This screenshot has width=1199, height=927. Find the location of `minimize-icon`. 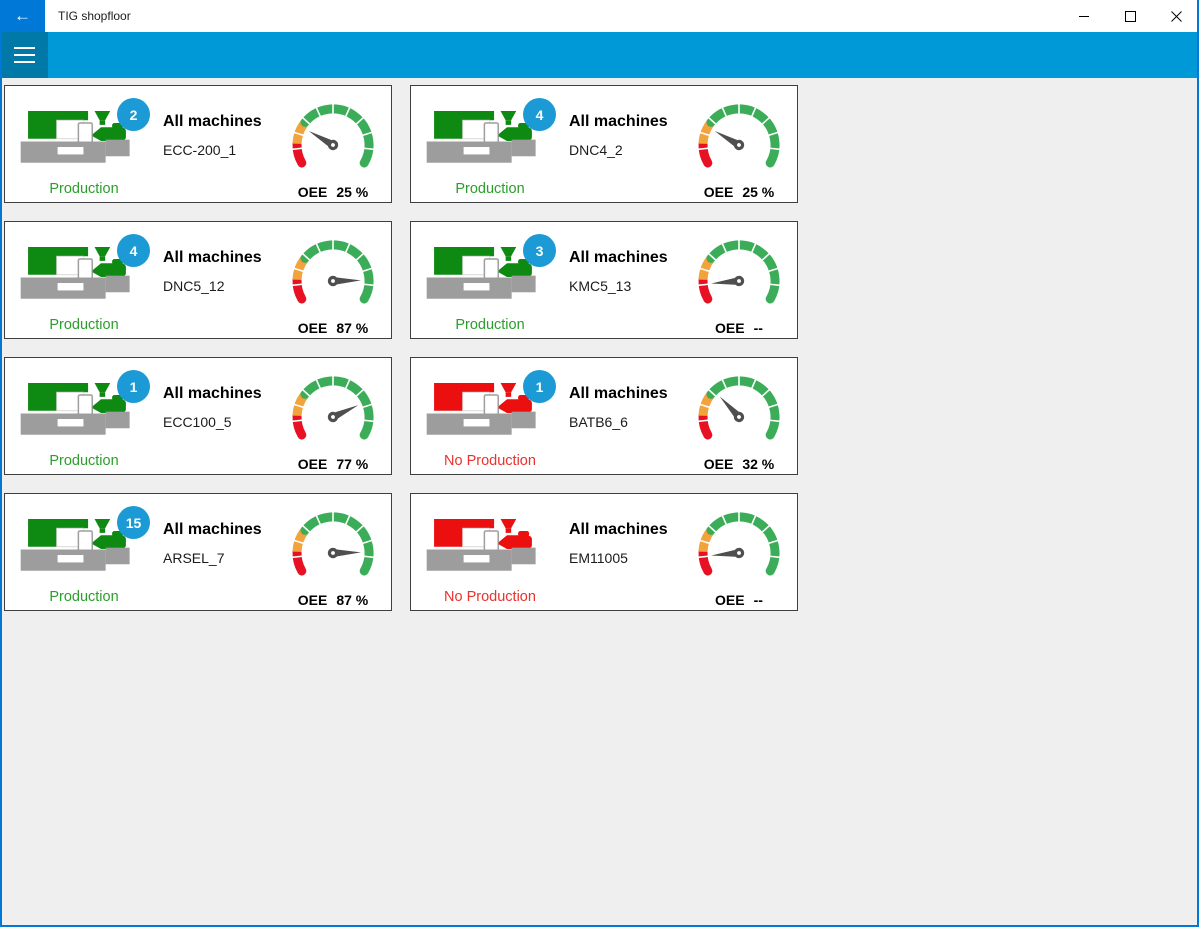

minimize-icon is located at coordinates (1083, 16).